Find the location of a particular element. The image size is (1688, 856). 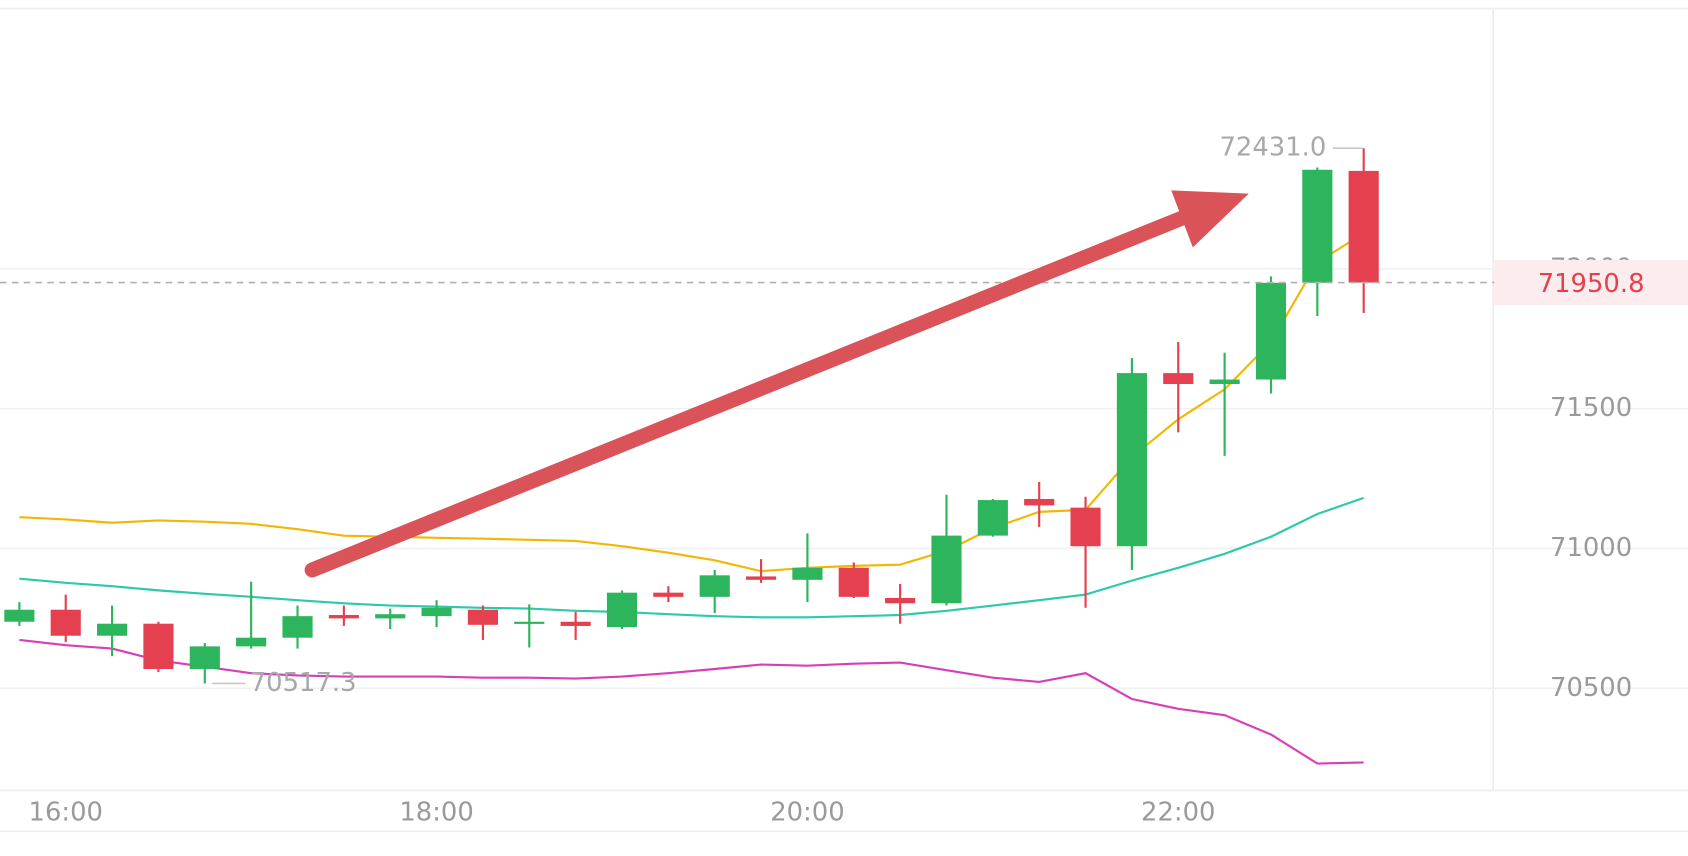

last-price-box is located at coordinates (1591, 282).